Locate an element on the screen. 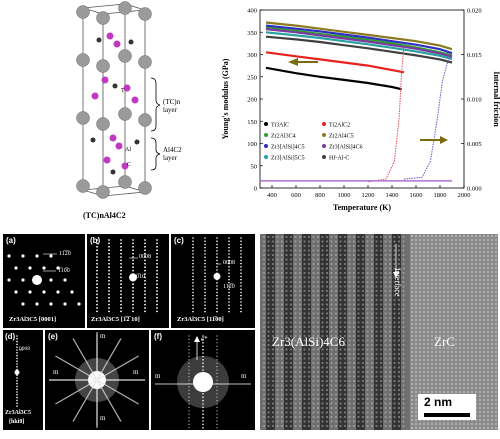  fft-panel-f: (f) c* m m is located at coordinates (203, 380).